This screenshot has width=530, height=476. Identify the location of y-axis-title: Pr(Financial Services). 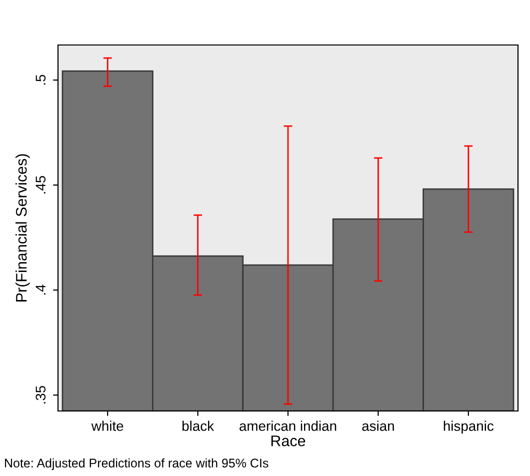
(23, 228).